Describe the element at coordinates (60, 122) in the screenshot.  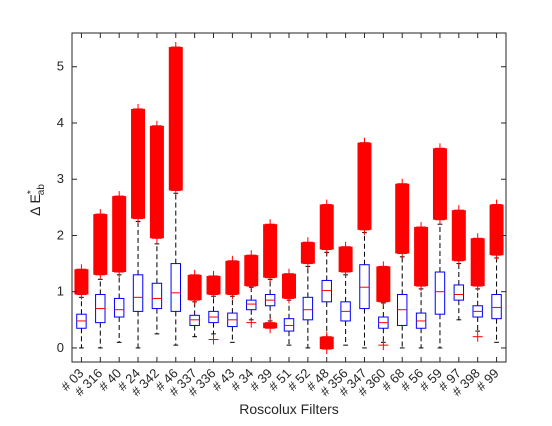
I see `y-tick-label: 4` at that location.